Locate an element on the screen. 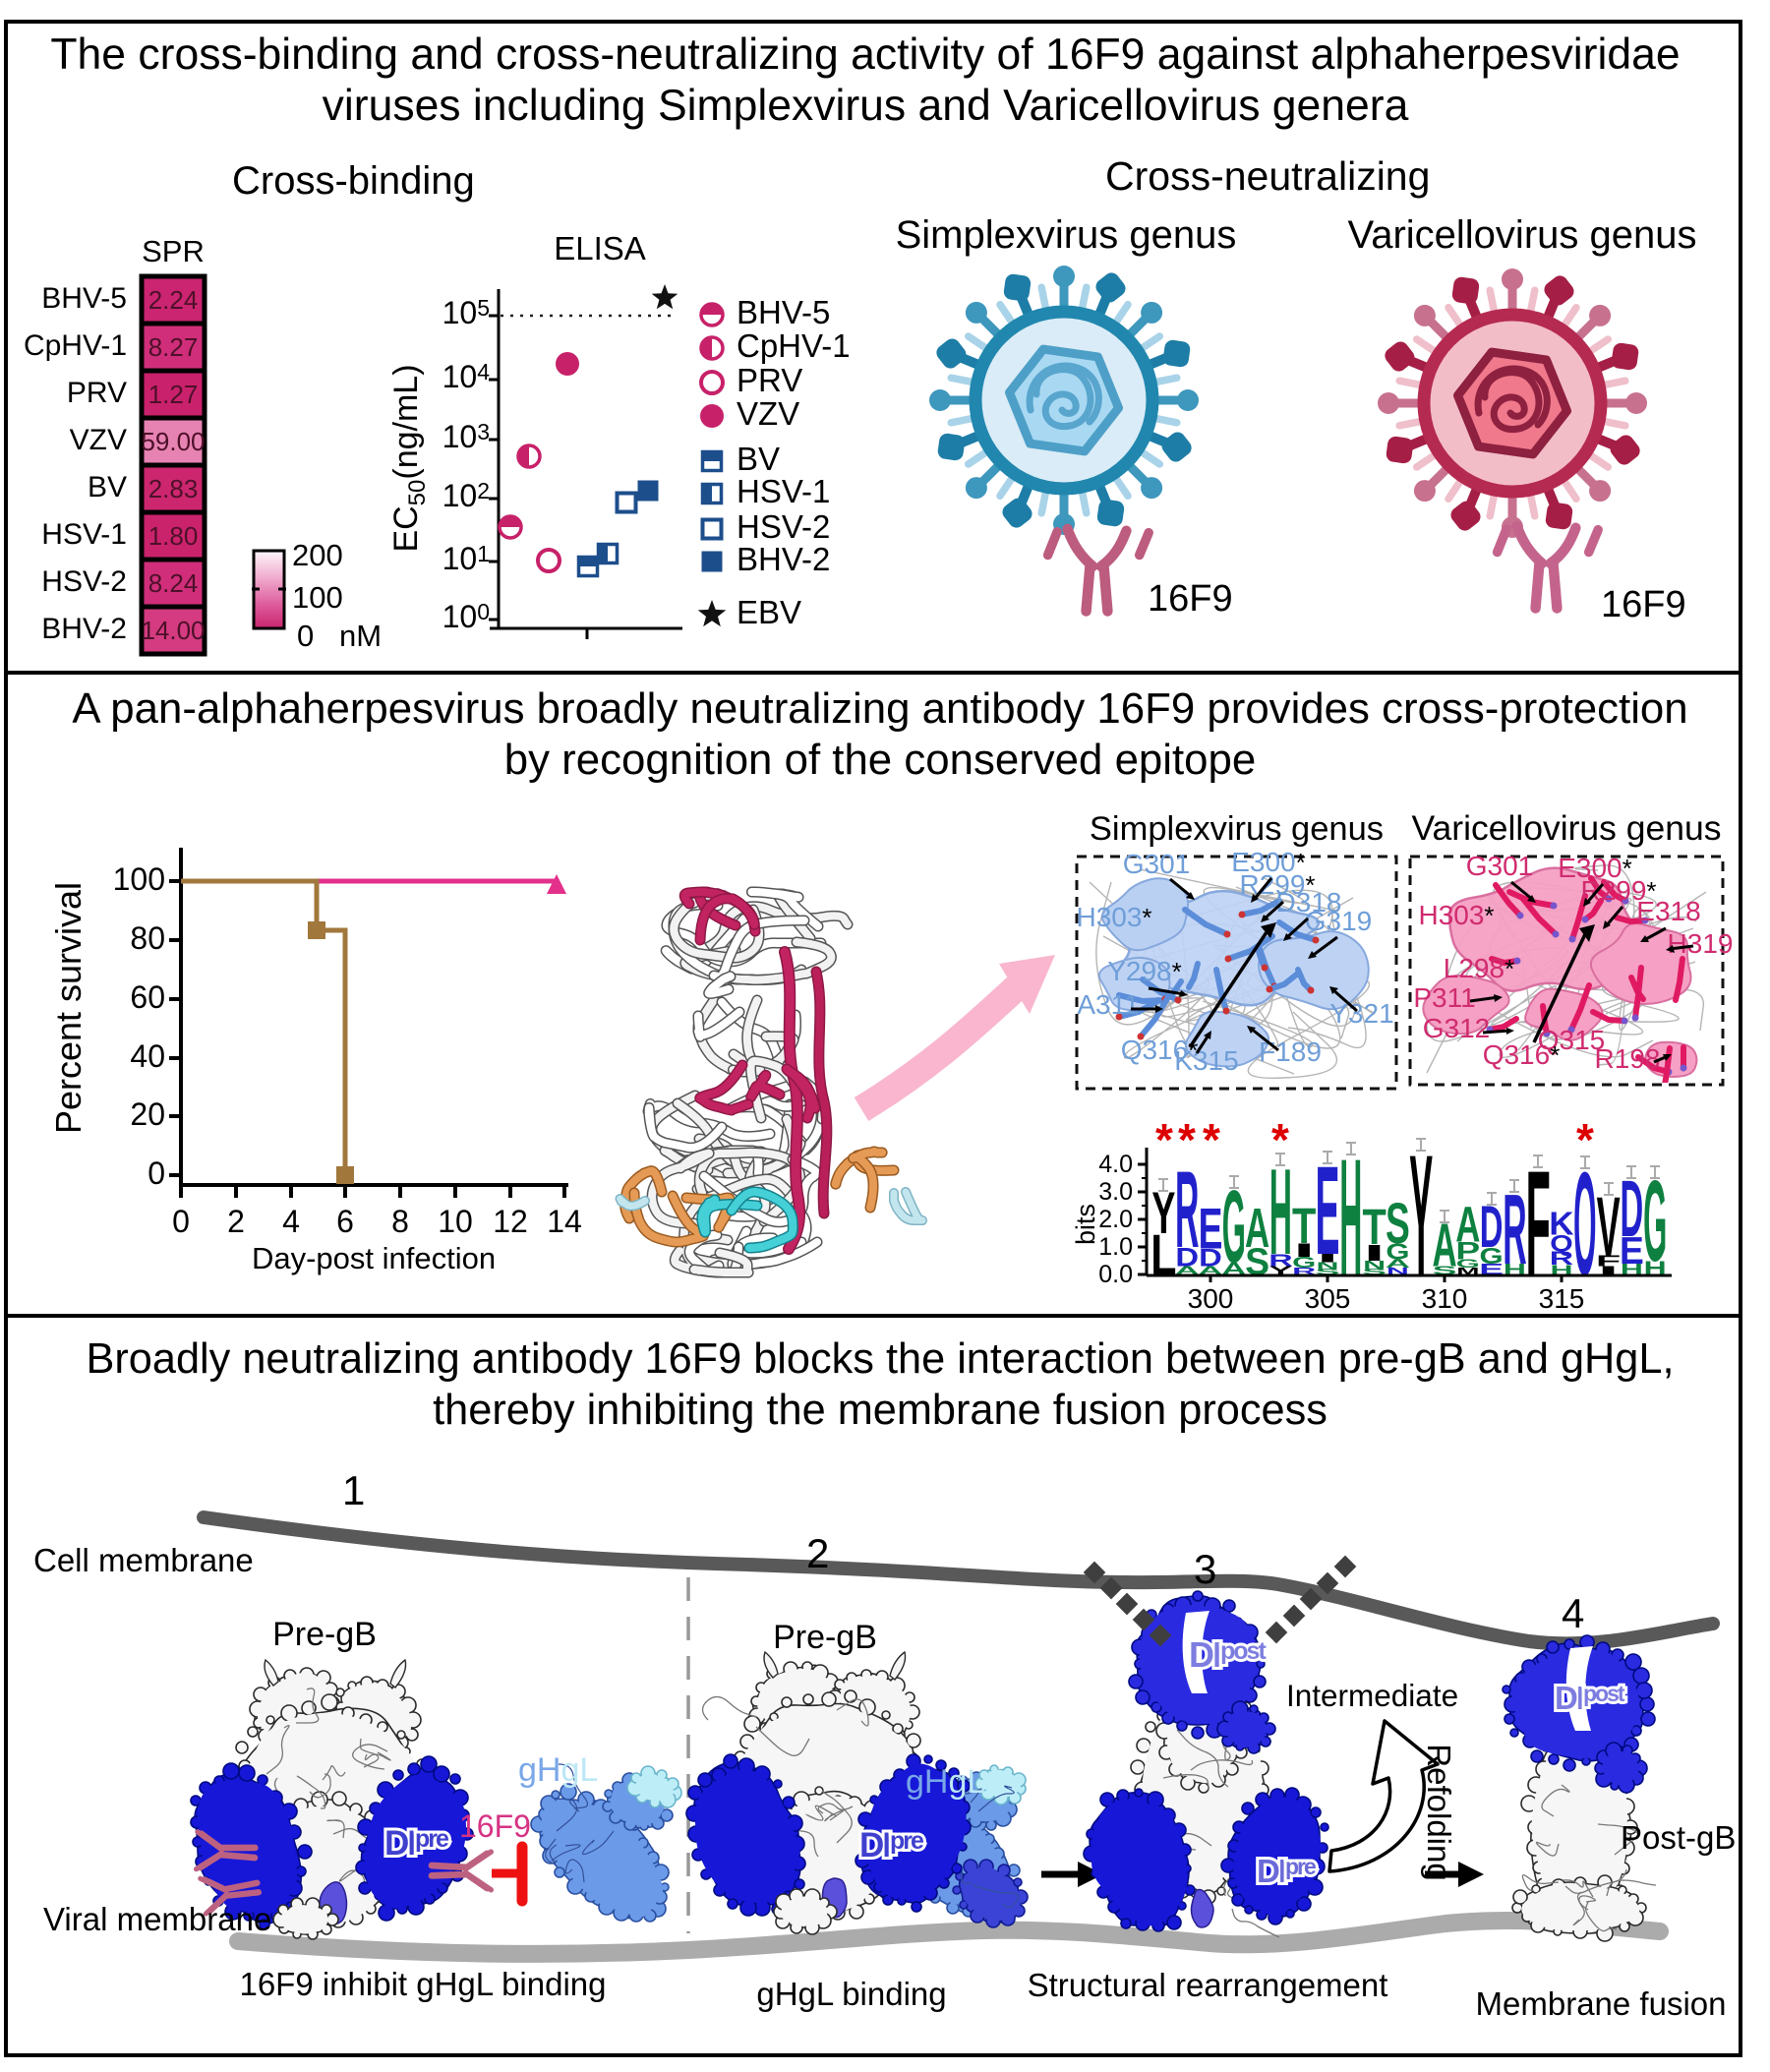  svg-text: 300 is located at coordinates (1211, 1298).